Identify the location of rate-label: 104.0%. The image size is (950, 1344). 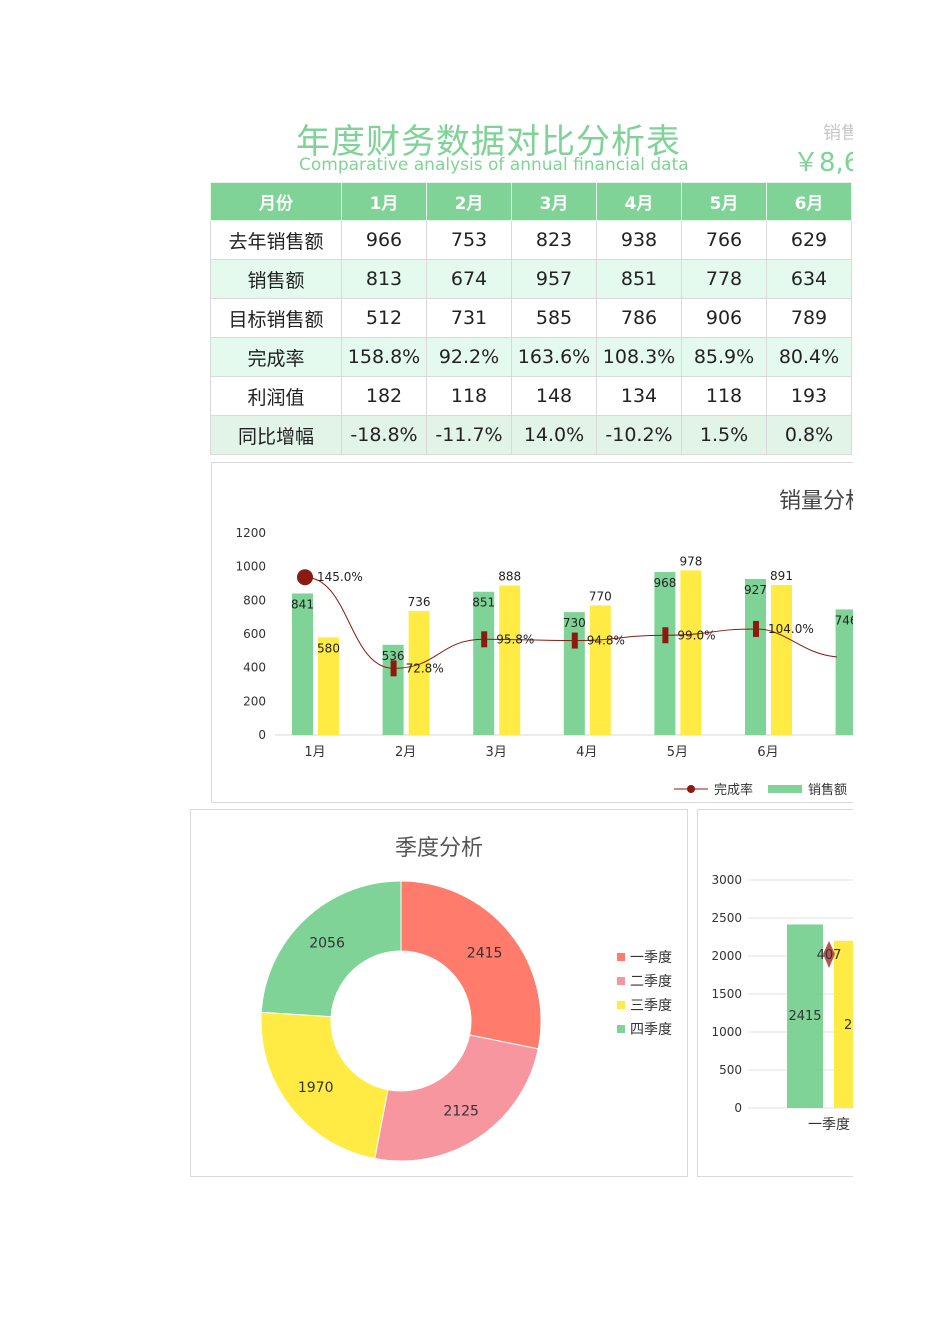
(791, 629).